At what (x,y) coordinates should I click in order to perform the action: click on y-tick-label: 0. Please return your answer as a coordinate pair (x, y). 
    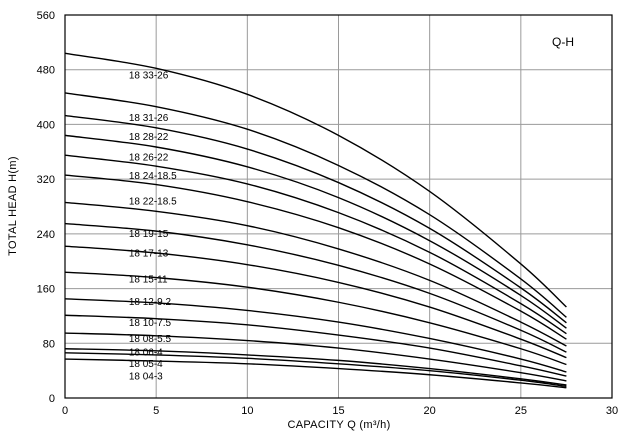
    Looking at the image, I should click on (52, 399).